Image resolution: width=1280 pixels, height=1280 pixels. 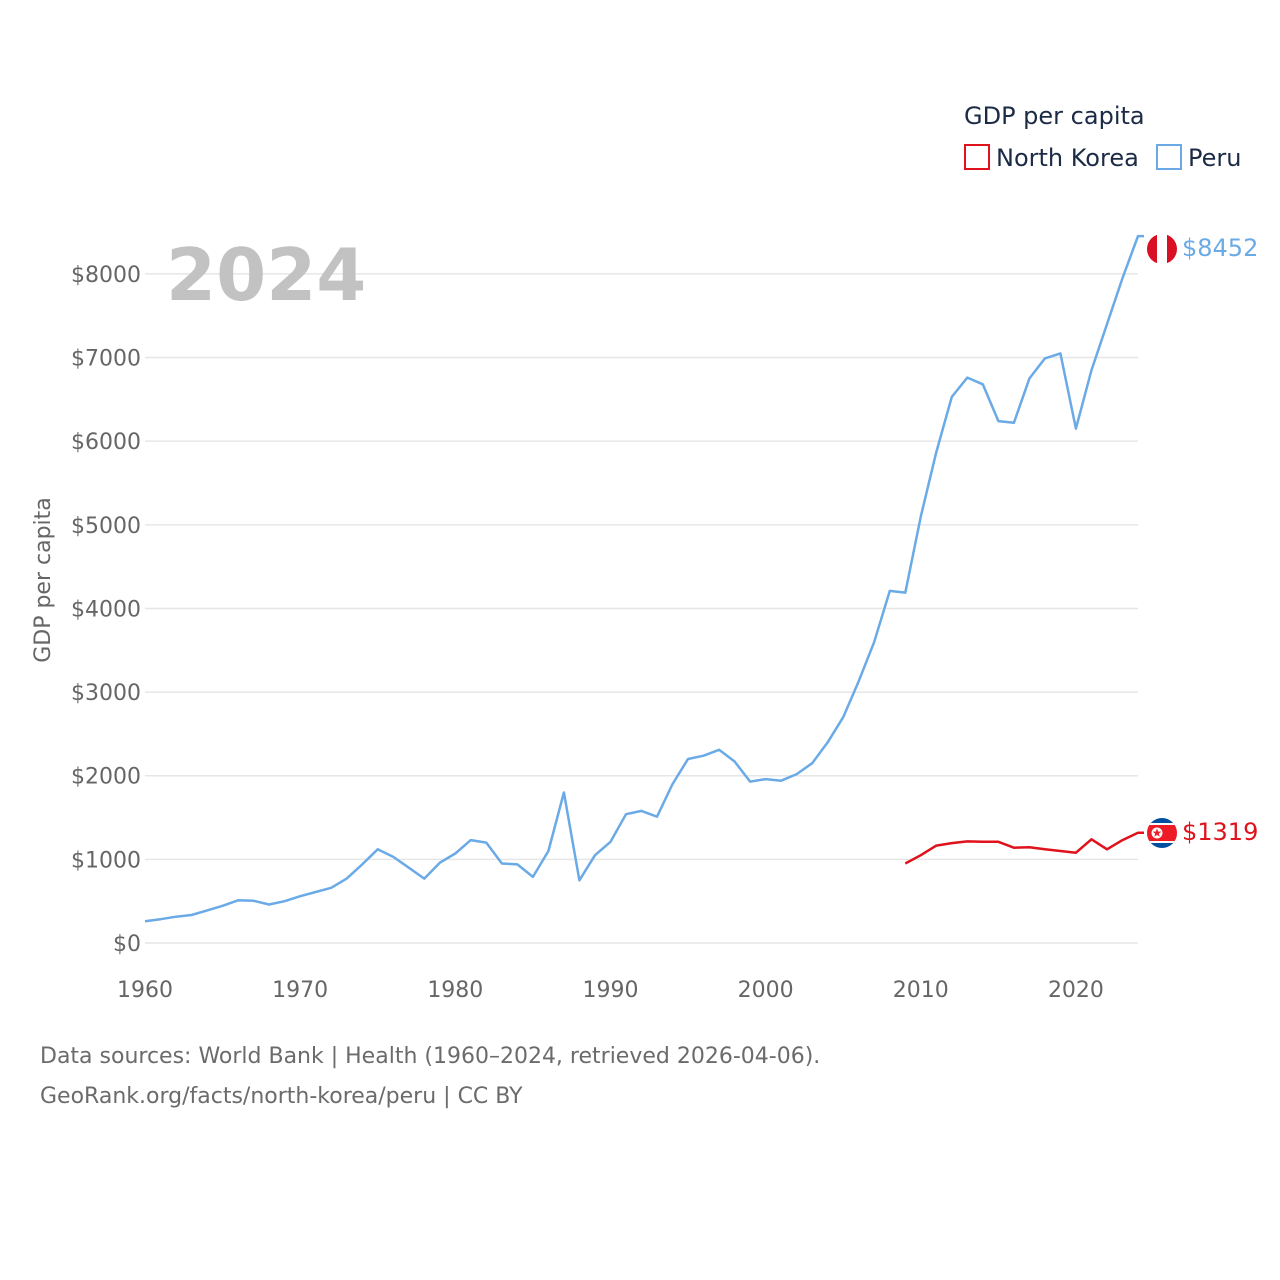 What do you see at coordinates (1169, 157) in the screenshot?
I see `legend-swatch-peru` at bounding box center [1169, 157].